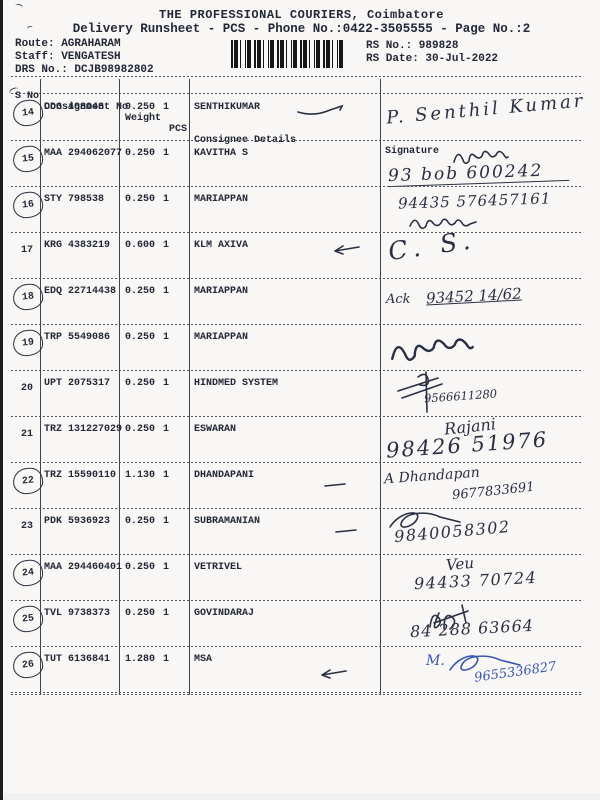  I want to click on col-weight: Weight, so click(143, 118).